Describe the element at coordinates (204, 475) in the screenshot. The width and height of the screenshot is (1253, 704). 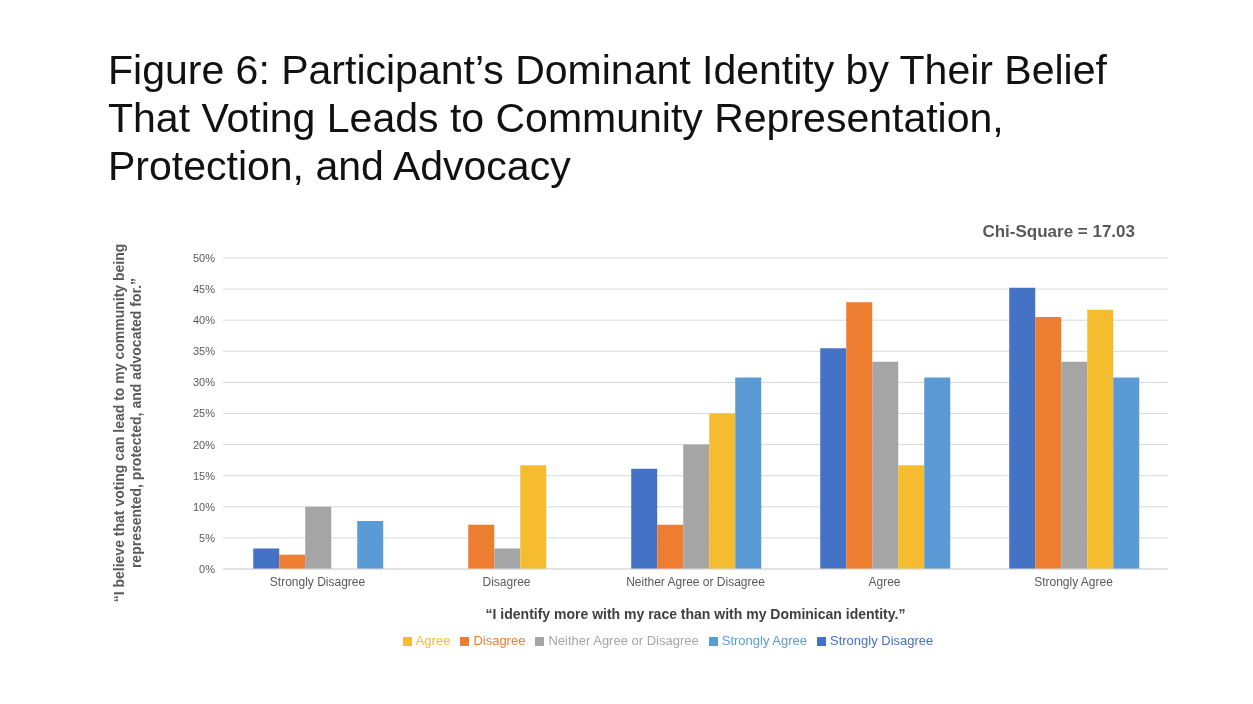
I see `y-tick-label: 15%` at that location.